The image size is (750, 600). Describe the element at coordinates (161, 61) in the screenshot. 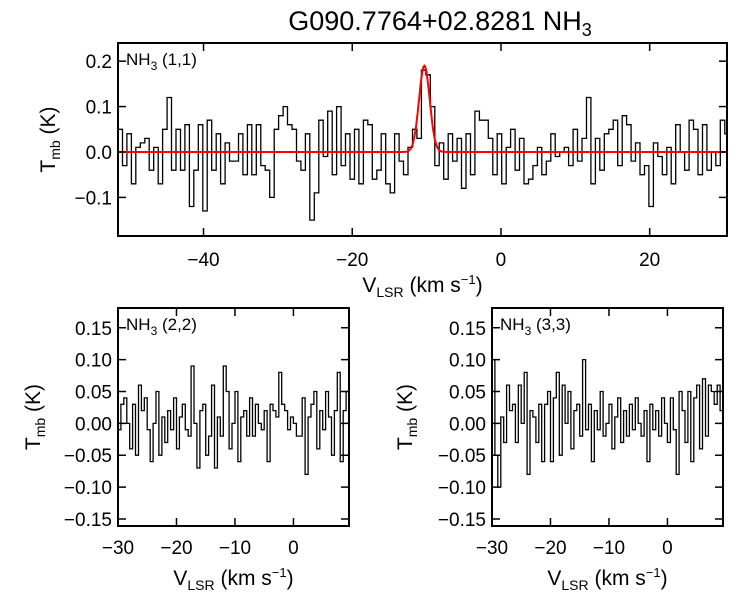

I see `panel-label: NH3 (1,1)` at that location.